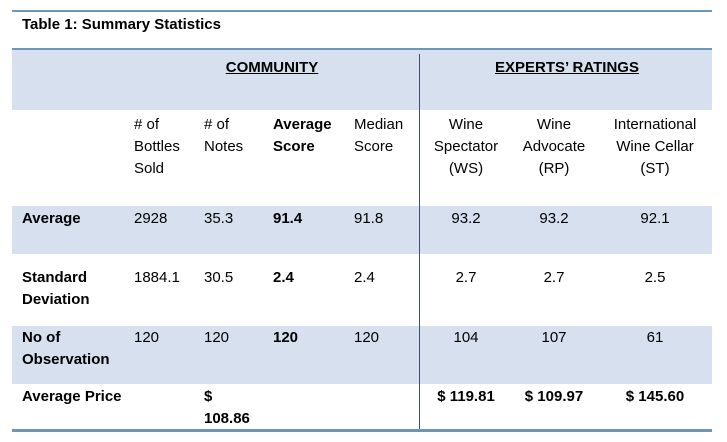 The width and height of the screenshot is (727, 442). I want to click on cell-price-ws: $ 119.81, so click(466, 396).